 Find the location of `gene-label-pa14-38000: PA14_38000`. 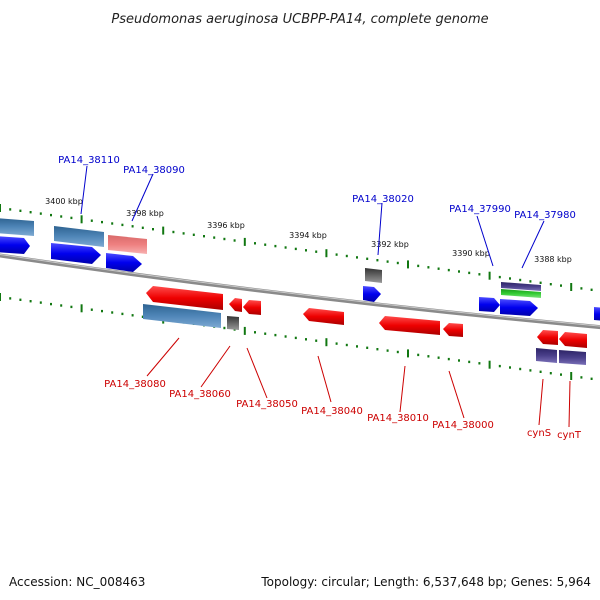

gene-label-pa14-38000: PA14_38000 is located at coordinates (463, 425).